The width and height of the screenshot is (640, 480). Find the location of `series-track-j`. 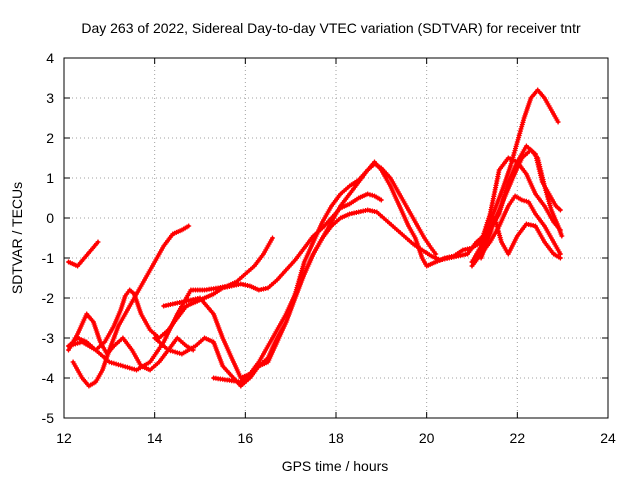

series-track-j is located at coordinates (516, 212).